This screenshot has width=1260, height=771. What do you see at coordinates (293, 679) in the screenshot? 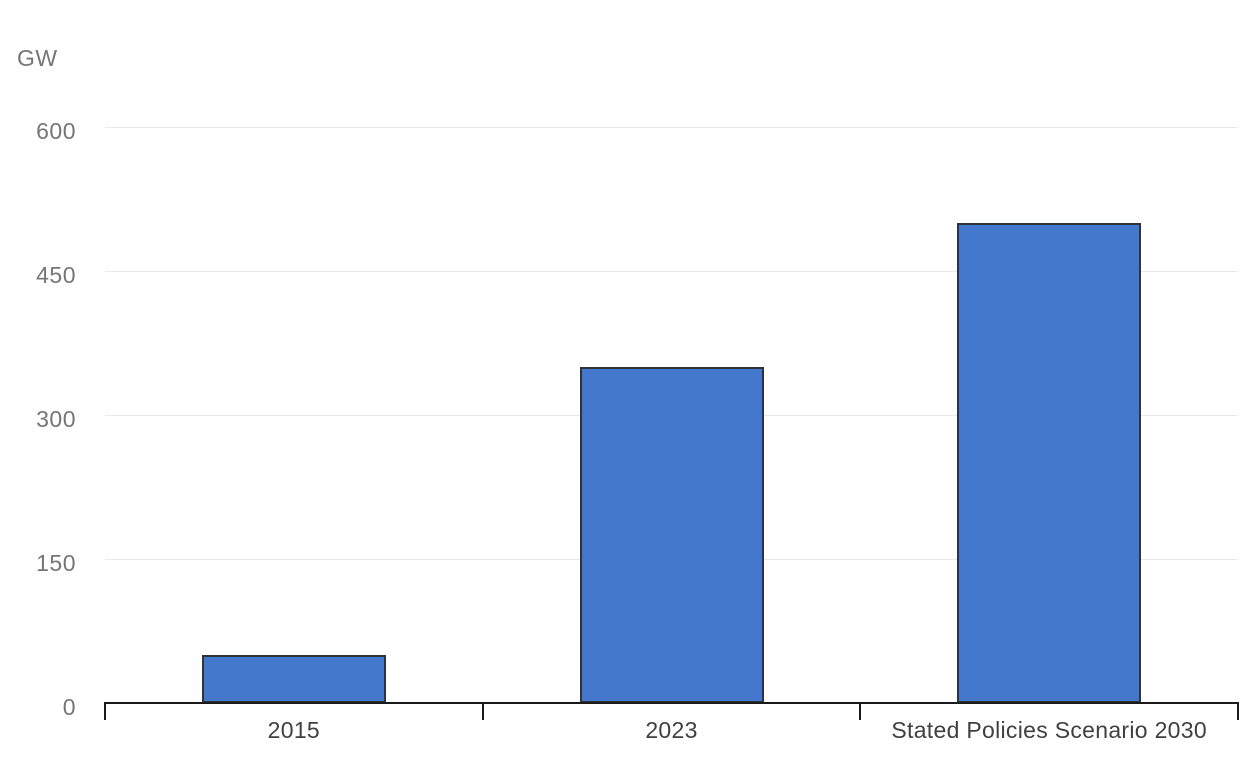
I see `bar-2015` at bounding box center [293, 679].